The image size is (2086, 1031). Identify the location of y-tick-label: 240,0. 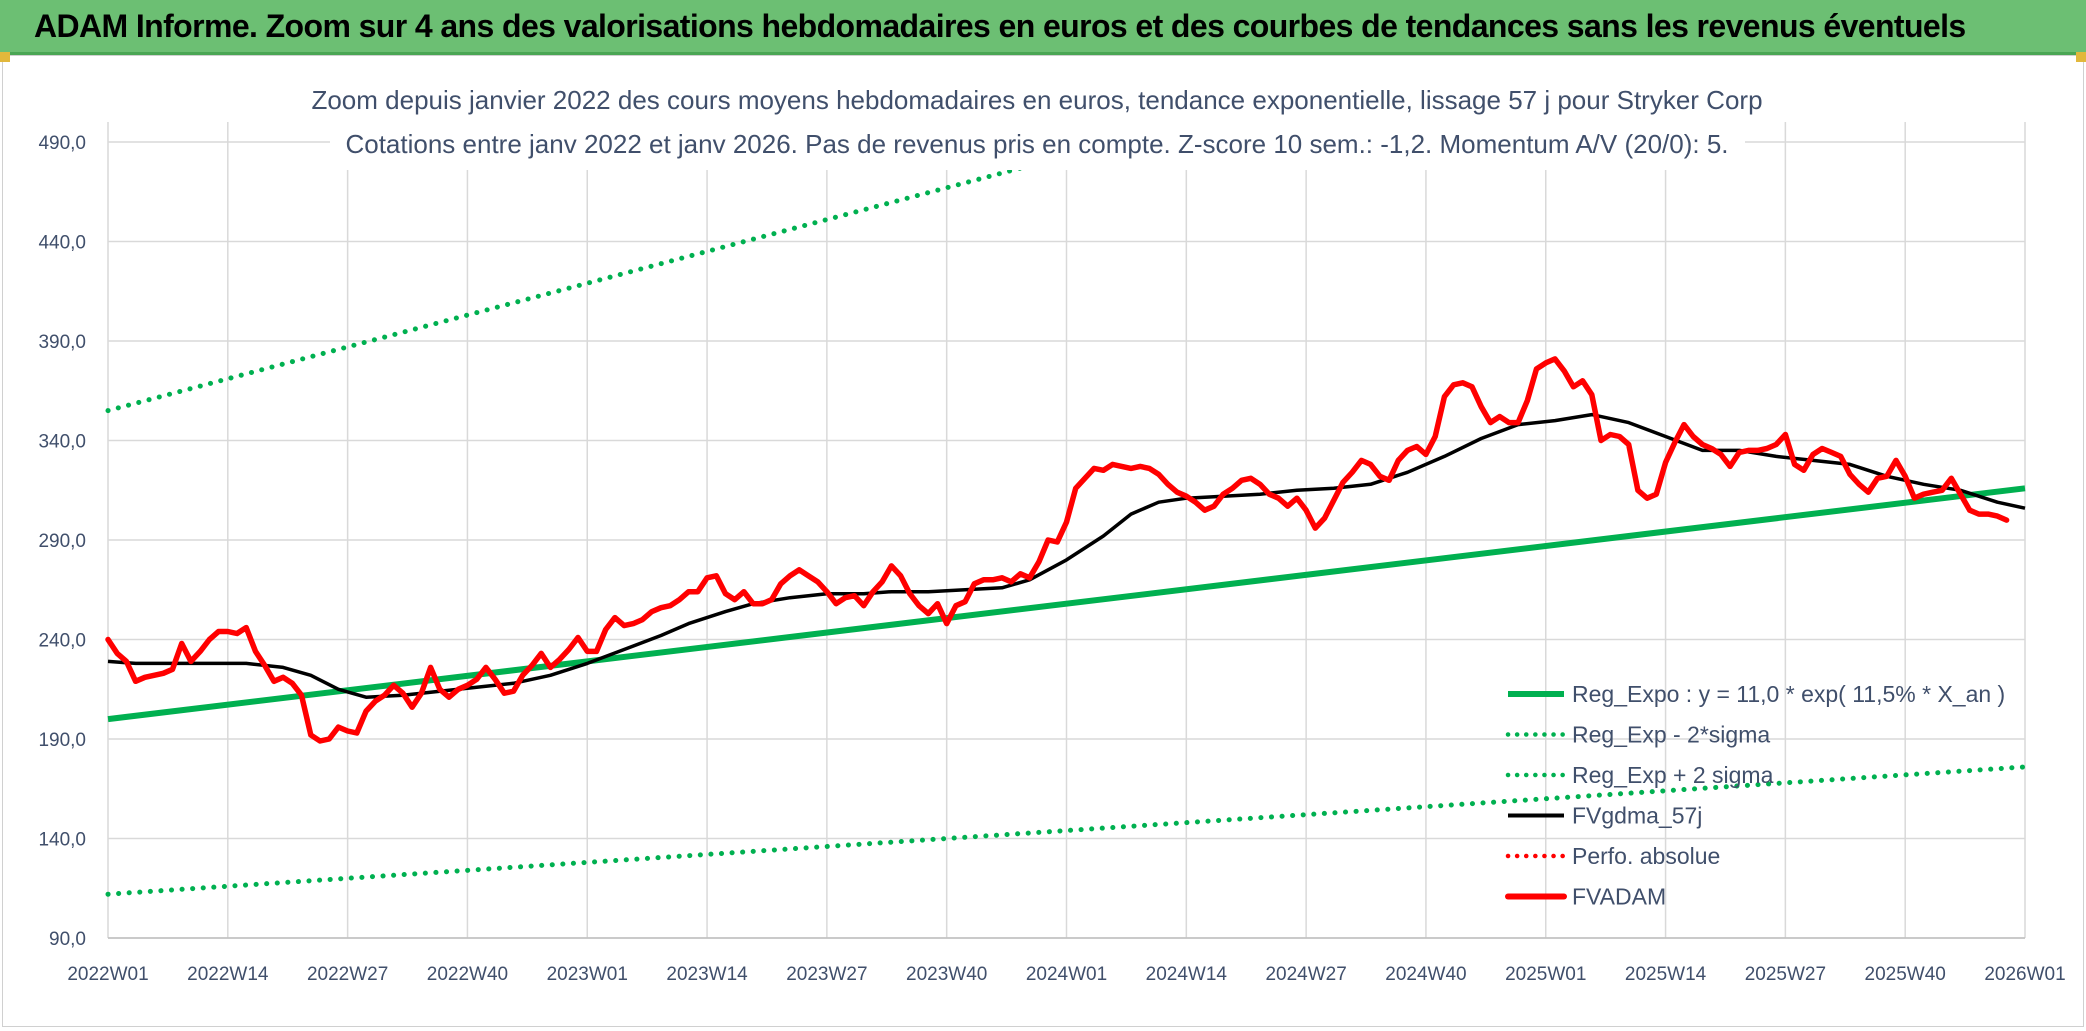
(62, 641).